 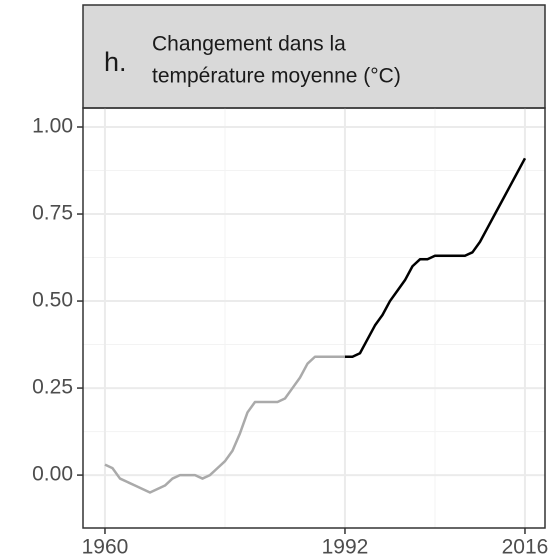 I want to click on y-tick-label: 0.25, so click(x=52, y=387).